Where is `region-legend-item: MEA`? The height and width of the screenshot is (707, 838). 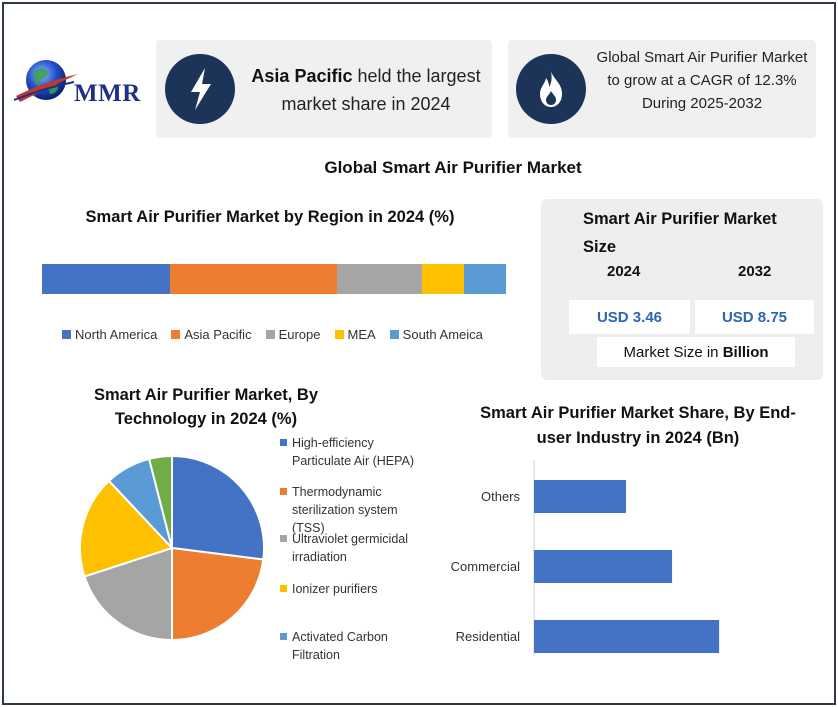
region-legend-item: MEA is located at coordinates (355, 334).